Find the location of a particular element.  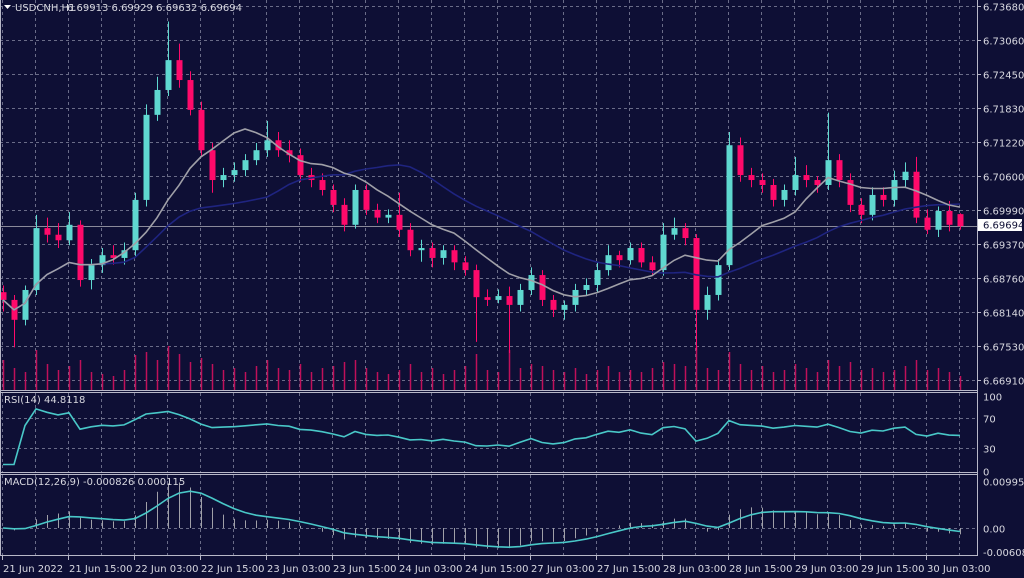

price-tick-label: 6.66910 is located at coordinates (1003, 382).